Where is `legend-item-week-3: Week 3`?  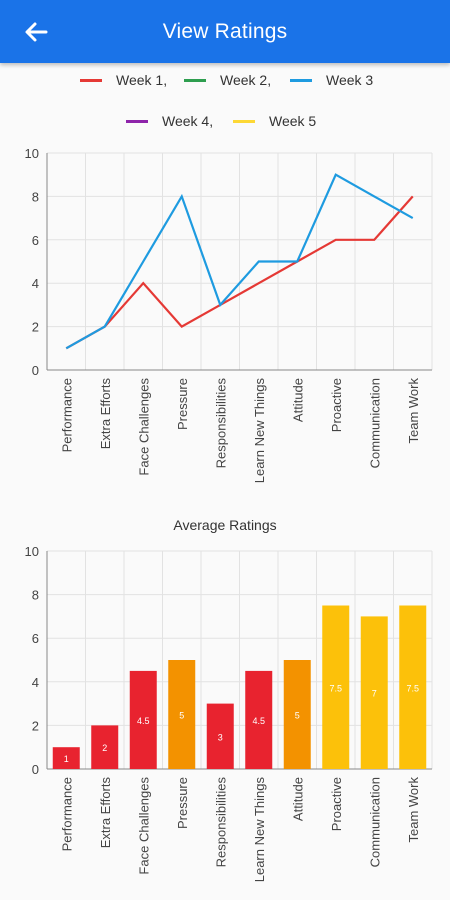 legend-item-week-3: Week 3 is located at coordinates (331, 80).